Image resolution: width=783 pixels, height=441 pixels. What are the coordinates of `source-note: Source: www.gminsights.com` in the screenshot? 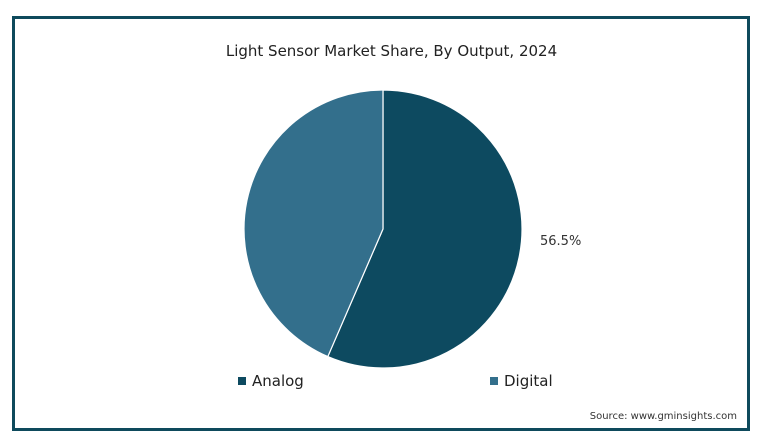 It's located at (663, 416).